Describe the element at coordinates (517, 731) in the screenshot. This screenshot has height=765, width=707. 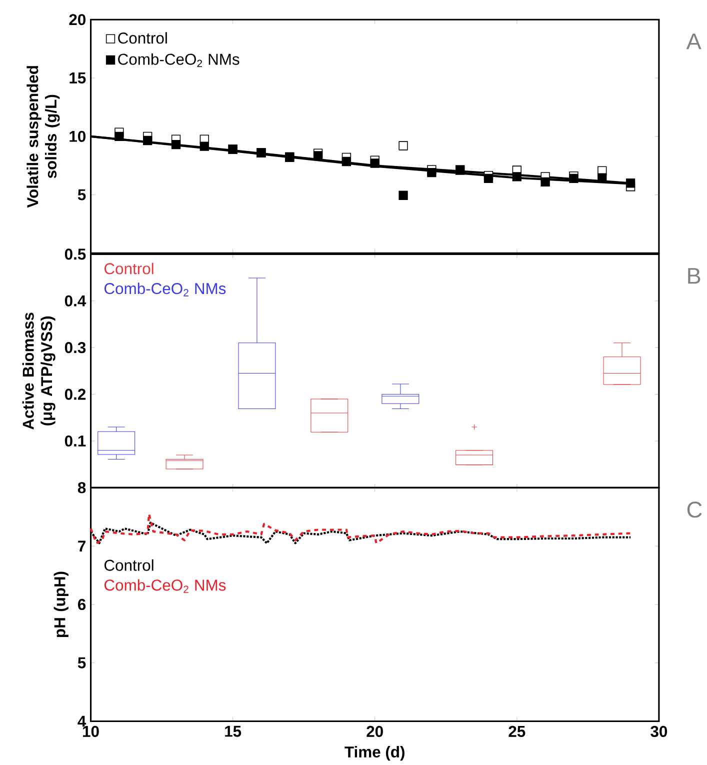
I see `x-tick-label: 25` at that location.